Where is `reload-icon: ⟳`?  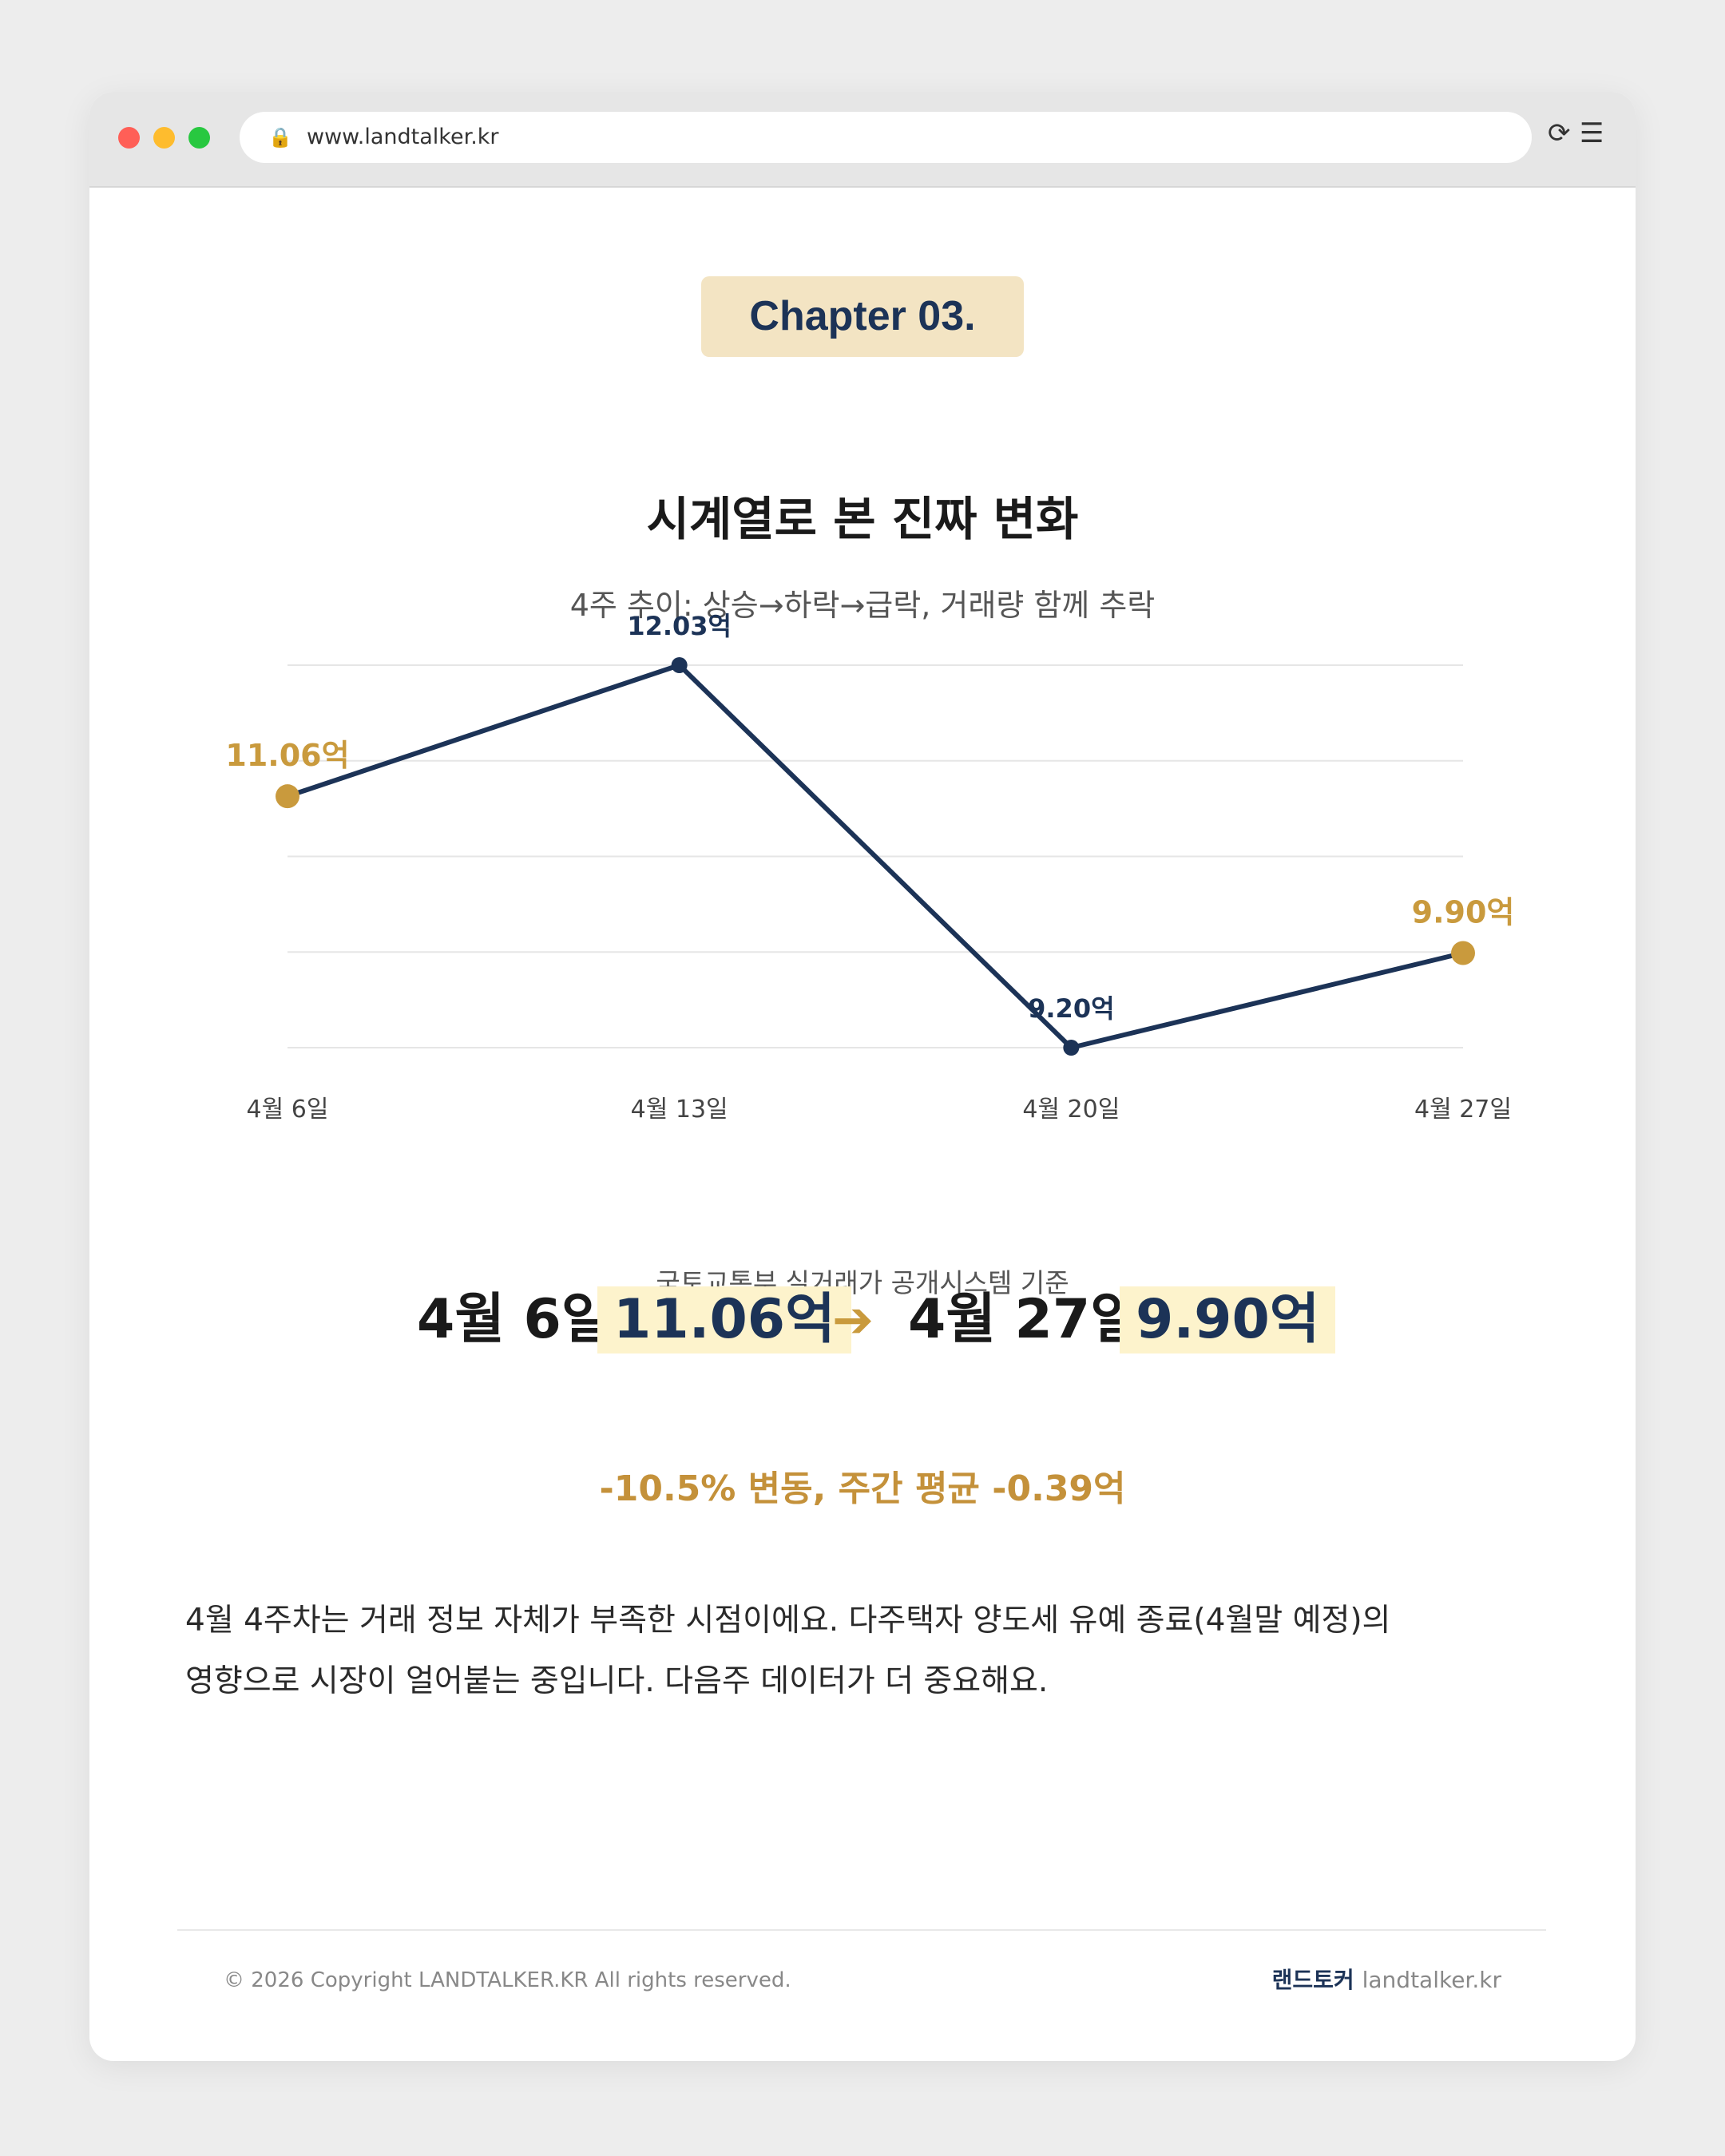 reload-icon: ⟳ is located at coordinates (1560, 133).